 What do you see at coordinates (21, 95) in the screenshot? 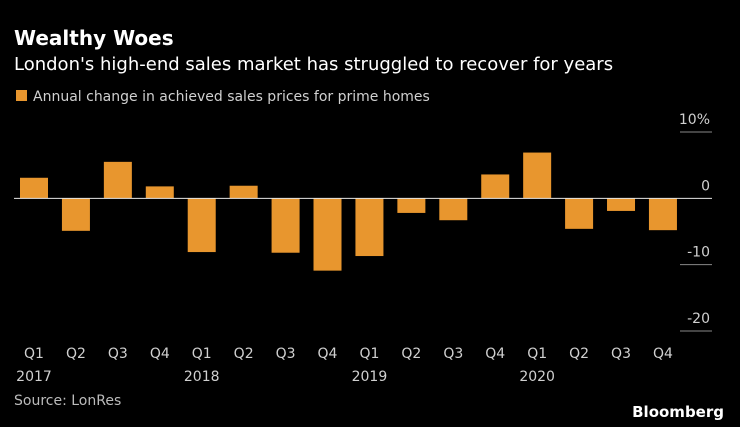
I see `legend-swatch` at bounding box center [21, 95].